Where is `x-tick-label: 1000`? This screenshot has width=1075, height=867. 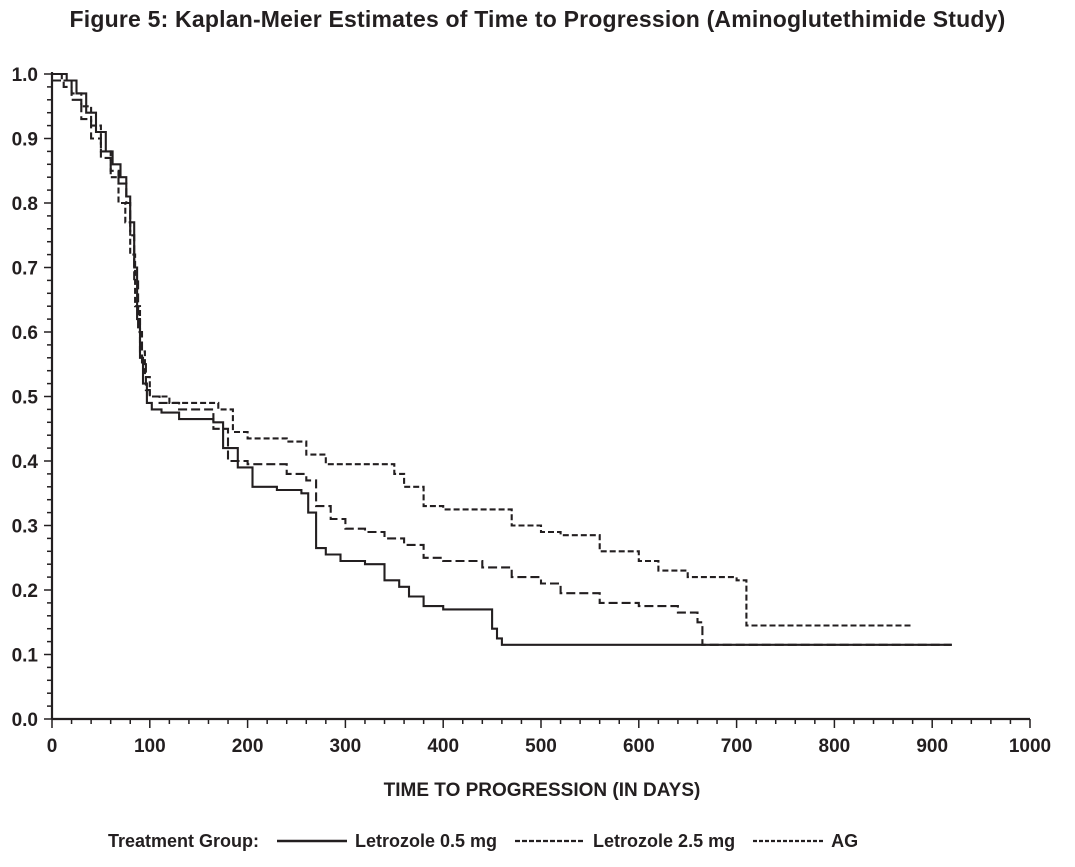
x-tick-label: 1000 is located at coordinates (1030, 746).